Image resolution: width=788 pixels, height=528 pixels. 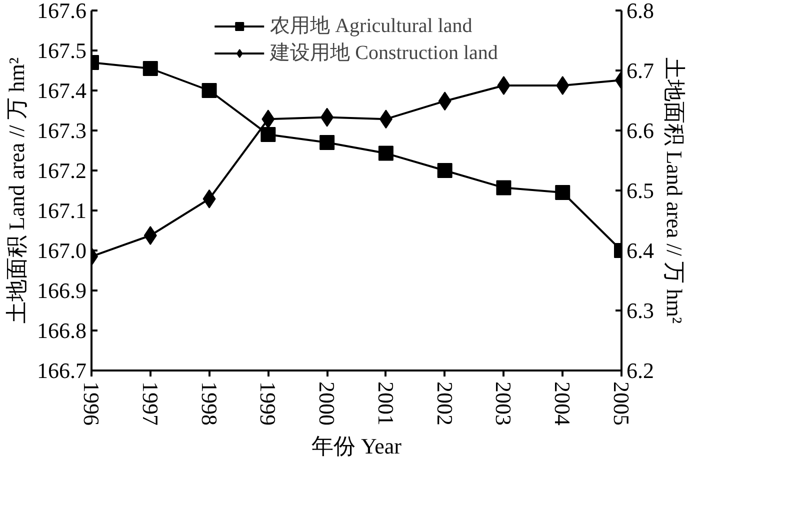 What do you see at coordinates (61, 130) in the screenshot?
I see `y-tick-label: 167.3` at bounding box center [61, 130].